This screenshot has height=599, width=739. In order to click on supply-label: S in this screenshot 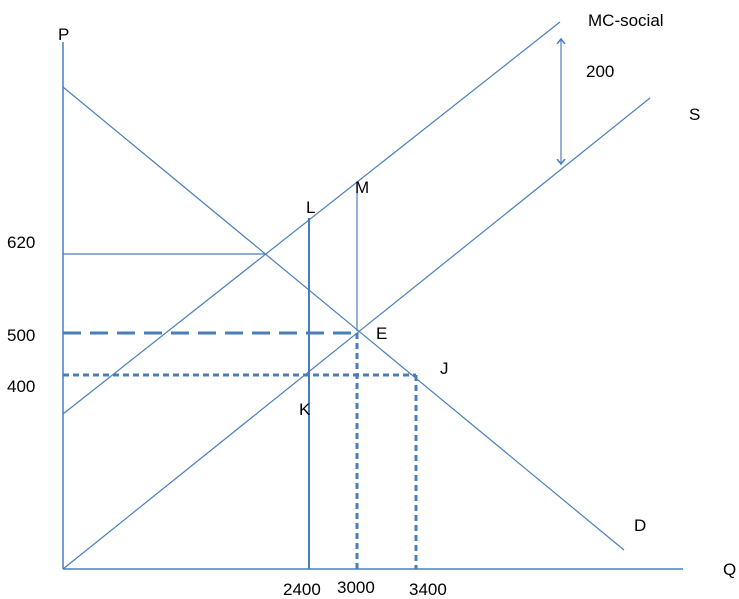, I will do `click(694, 114)`.